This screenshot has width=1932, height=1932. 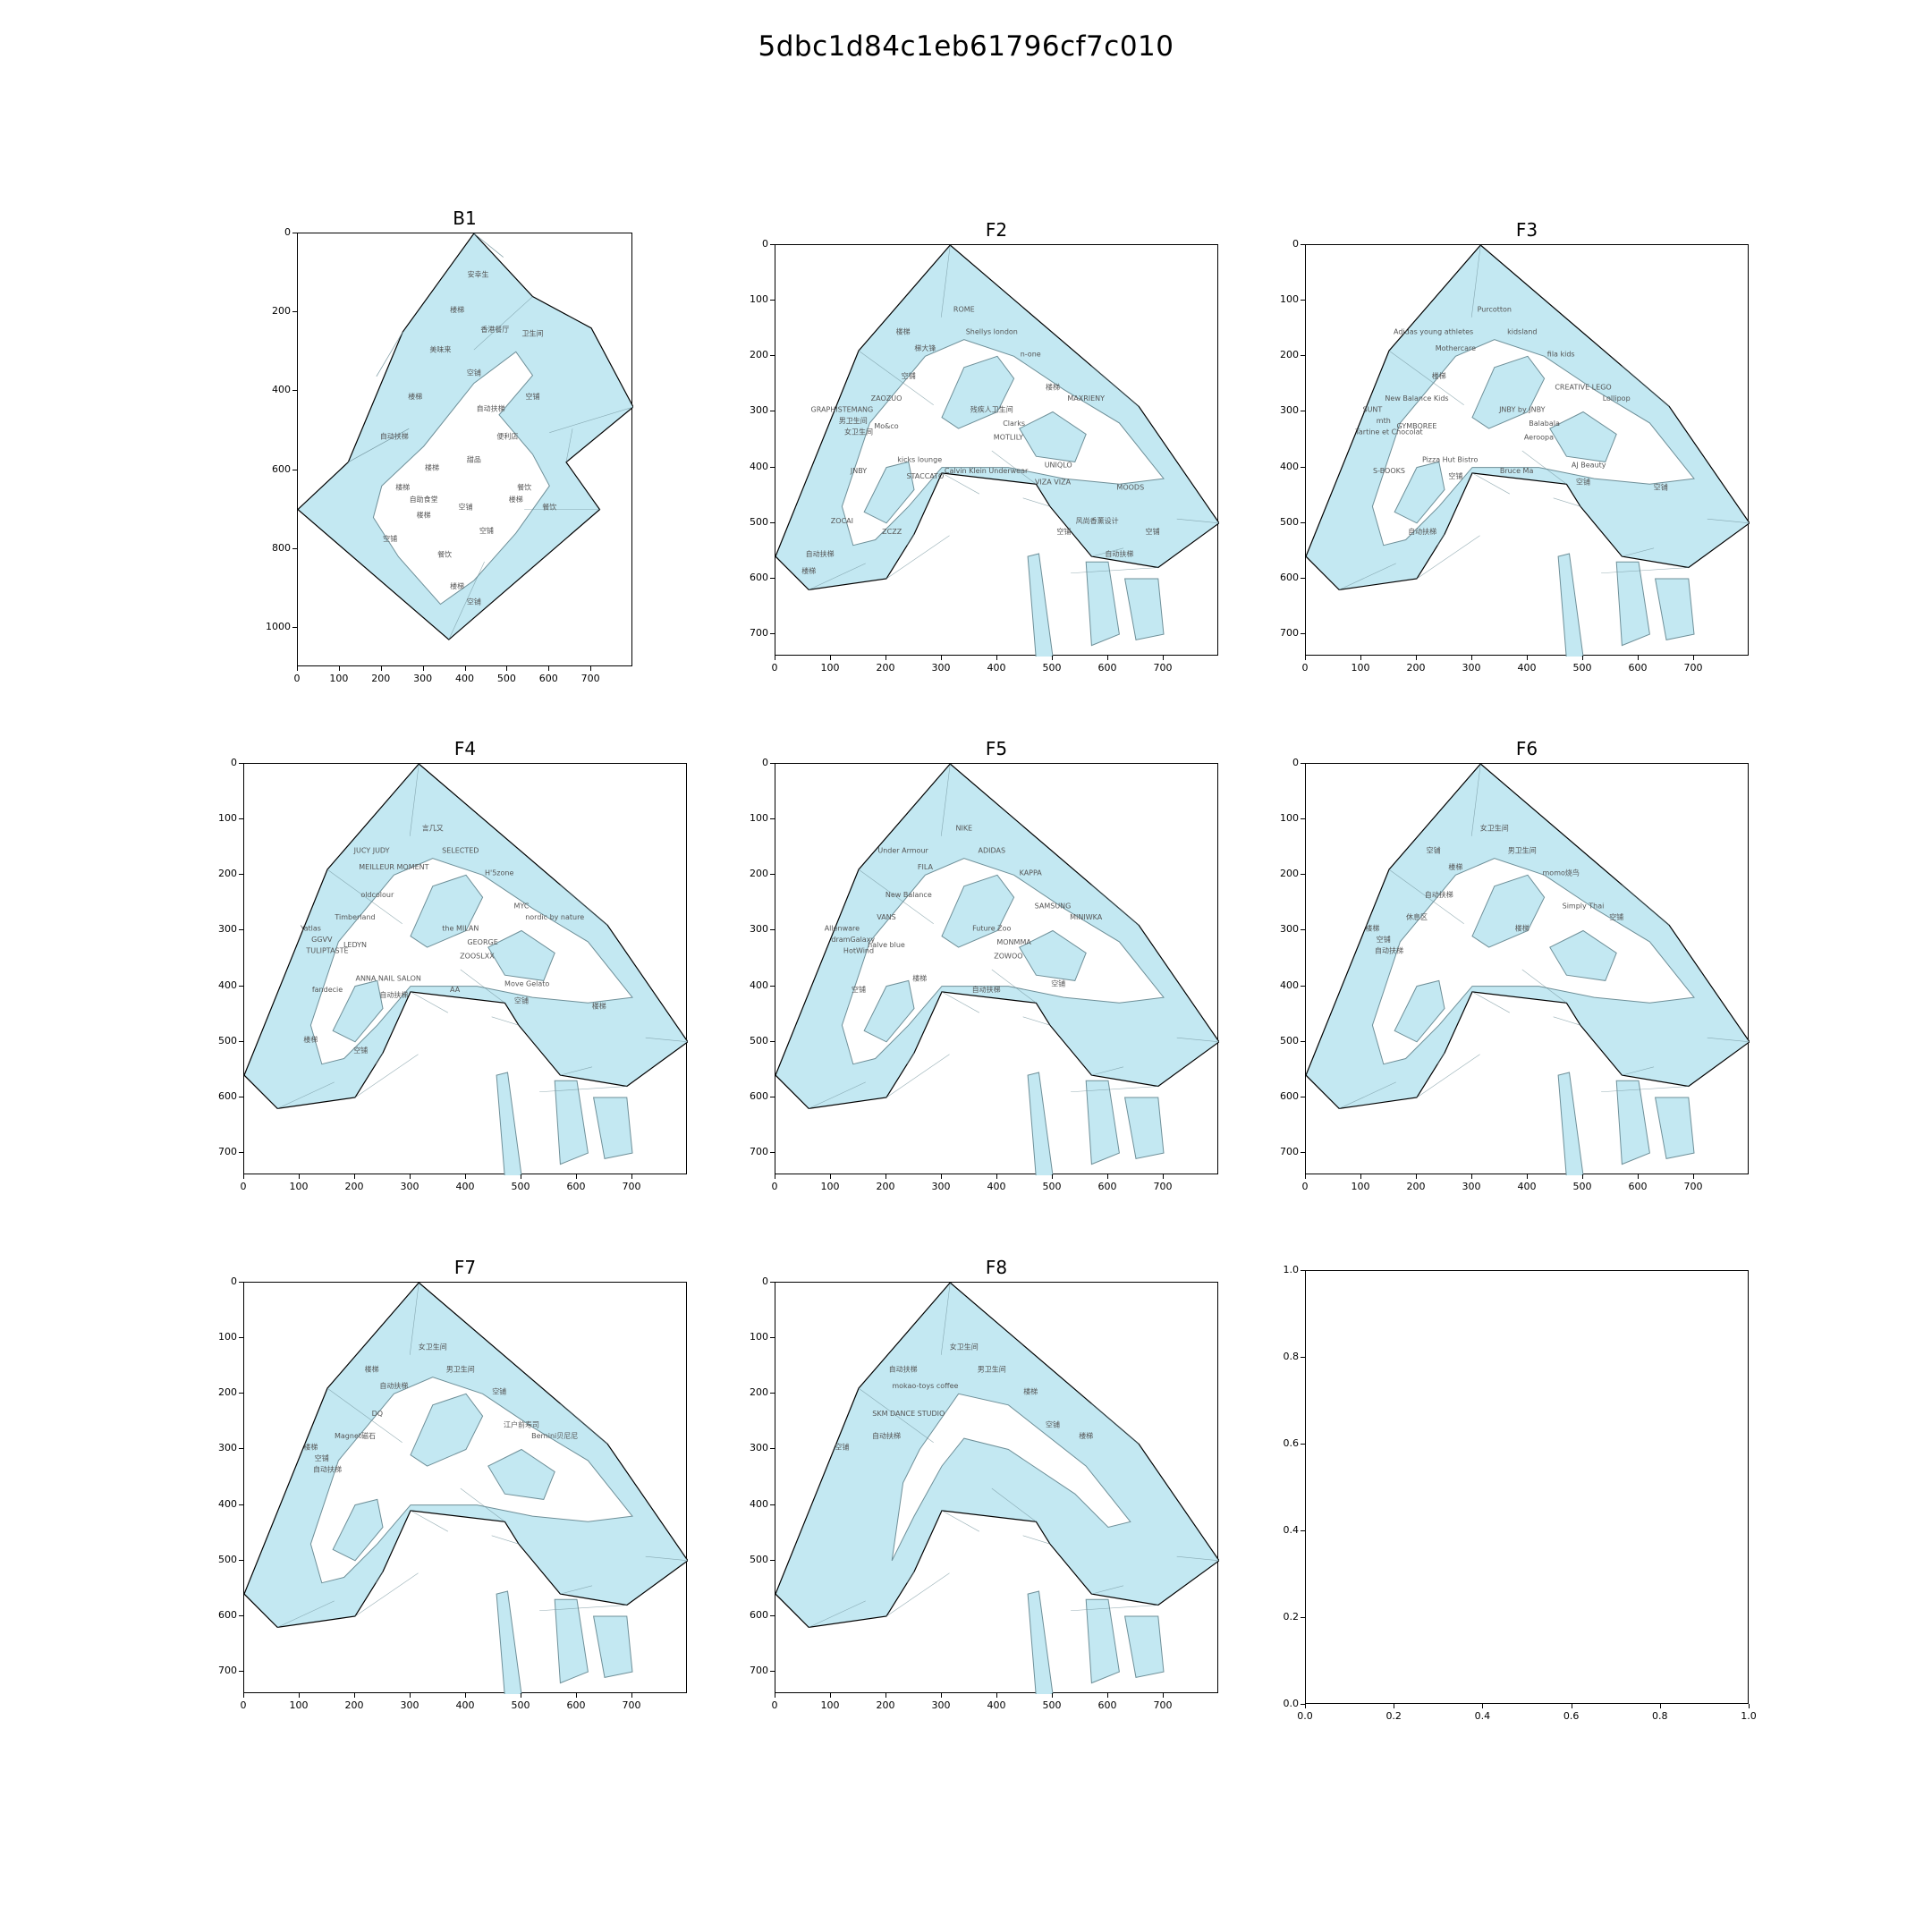 I want to click on shop-label: JNBY, so click(x=858, y=471).